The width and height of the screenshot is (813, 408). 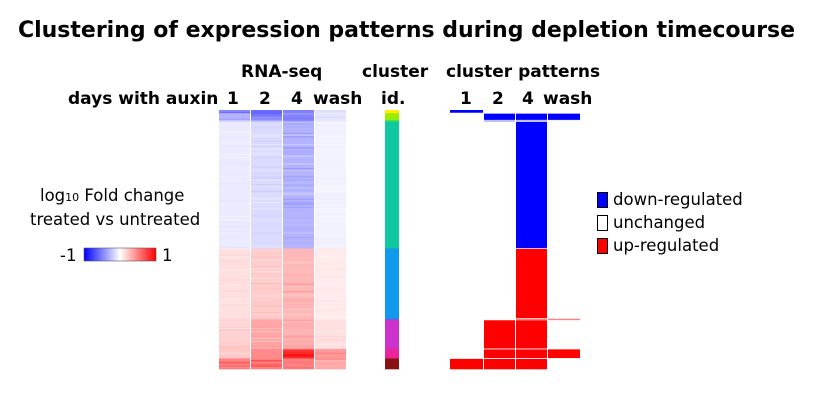 What do you see at coordinates (602, 246) in the screenshot?
I see `legend-swatch` at bounding box center [602, 246].